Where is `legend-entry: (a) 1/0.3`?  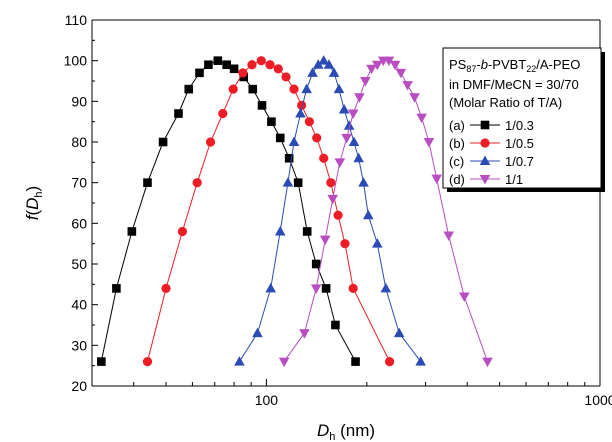
legend-entry: (a) 1/0.3 is located at coordinates (491, 125).